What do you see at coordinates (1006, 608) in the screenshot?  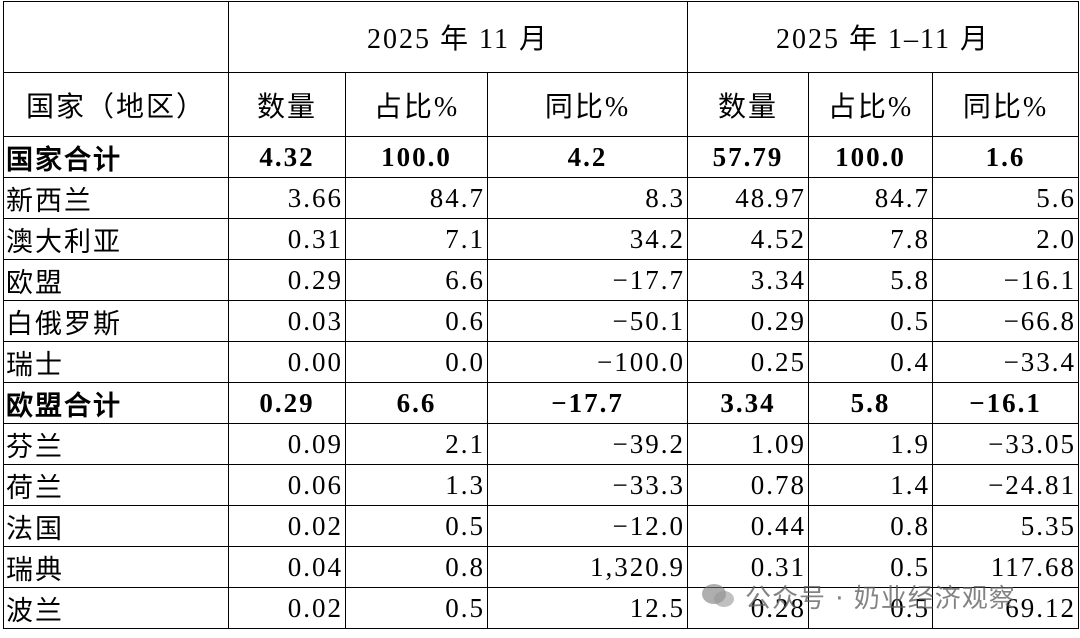 I see `value-cell: 69.12` at bounding box center [1006, 608].